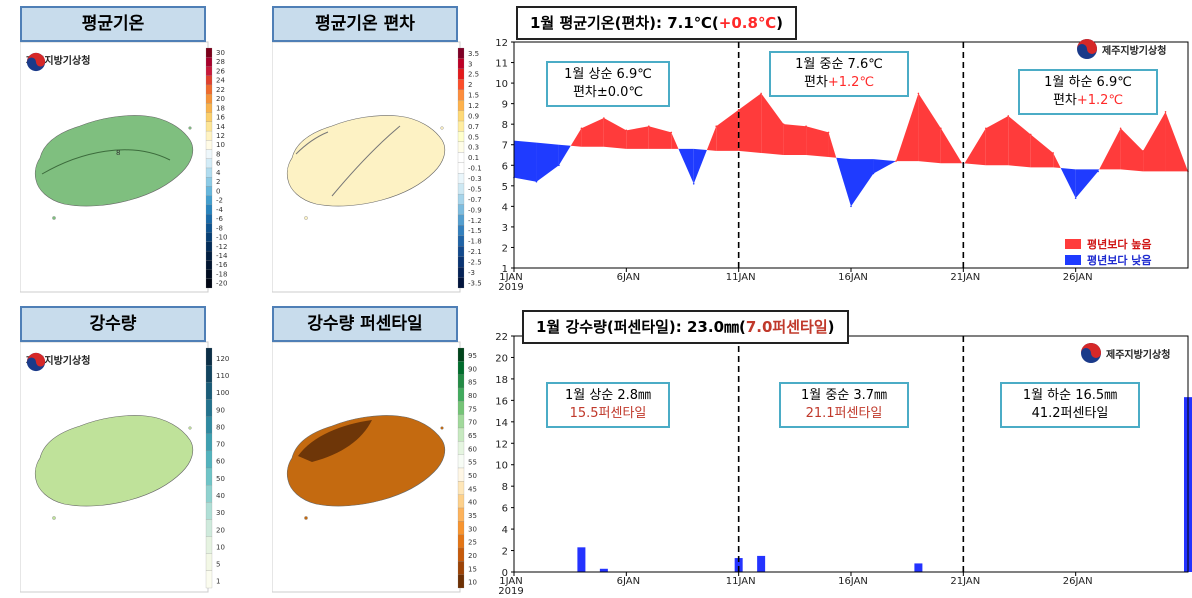 The width and height of the screenshot is (1192, 598). I want to click on x-tick-label: 11JAN, so click(741, 277).